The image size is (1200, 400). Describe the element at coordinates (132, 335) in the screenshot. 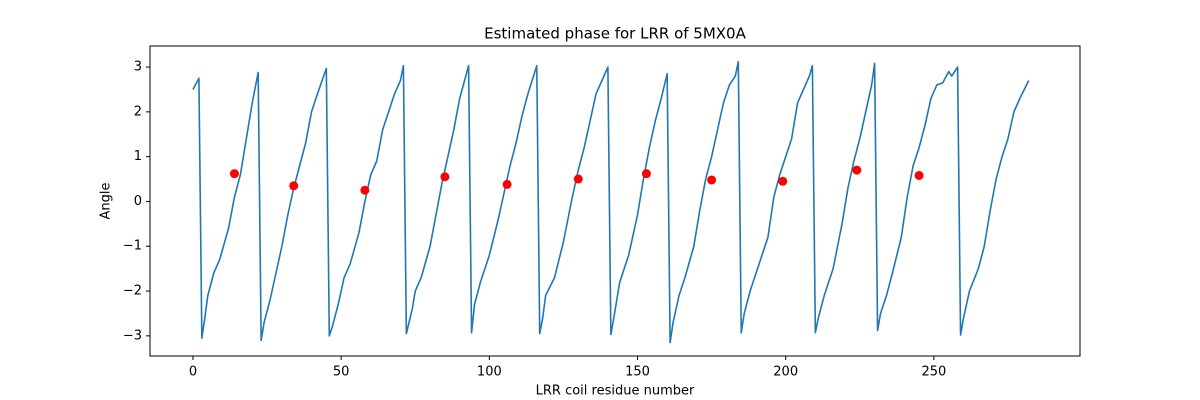

I see `y-tick-label: −3` at that location.